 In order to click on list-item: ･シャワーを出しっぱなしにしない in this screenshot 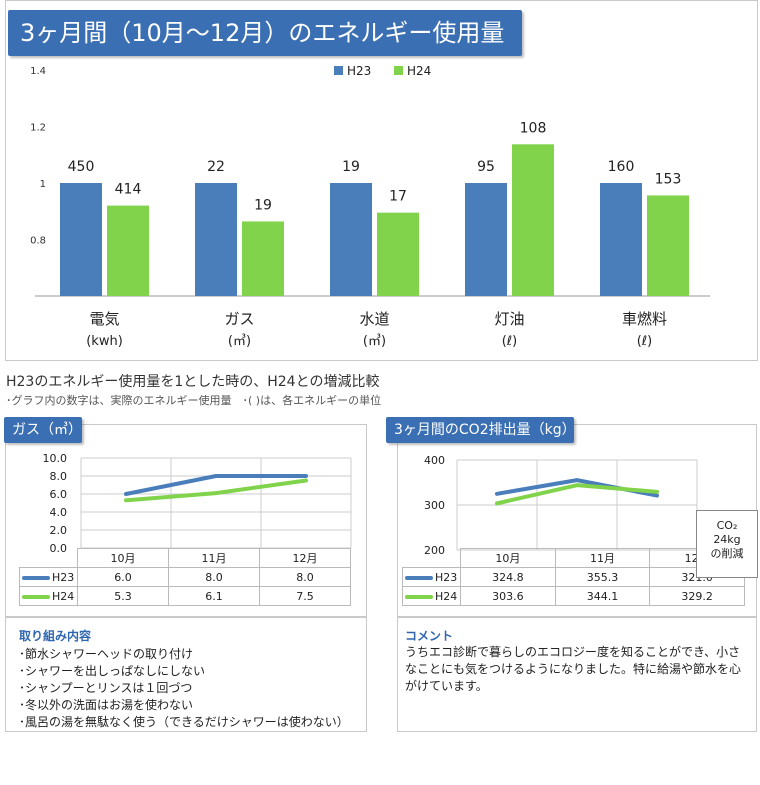, I will do `click(112, 671)`.